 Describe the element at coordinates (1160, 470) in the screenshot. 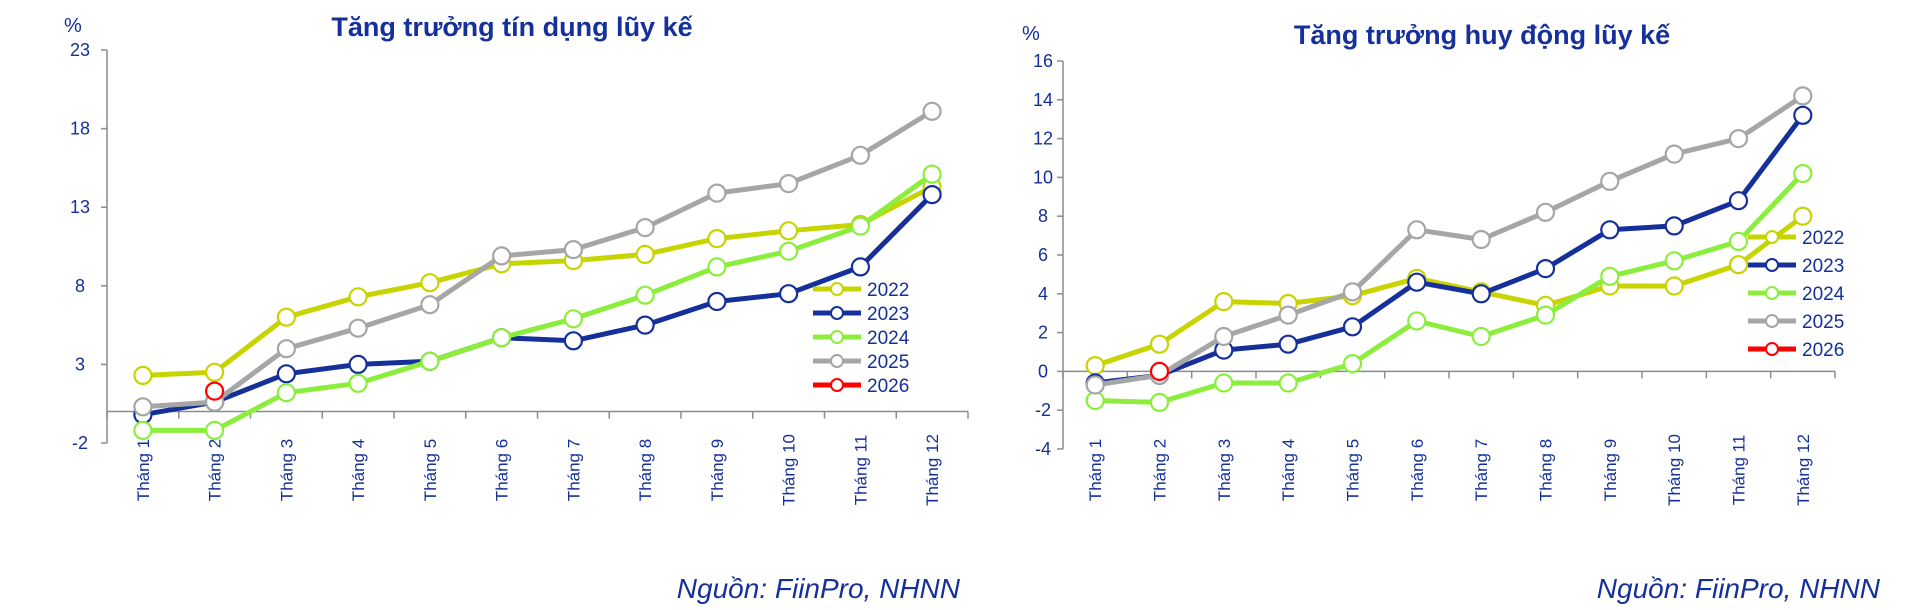

I see `x-tick-label: Tháng 2` at that location.